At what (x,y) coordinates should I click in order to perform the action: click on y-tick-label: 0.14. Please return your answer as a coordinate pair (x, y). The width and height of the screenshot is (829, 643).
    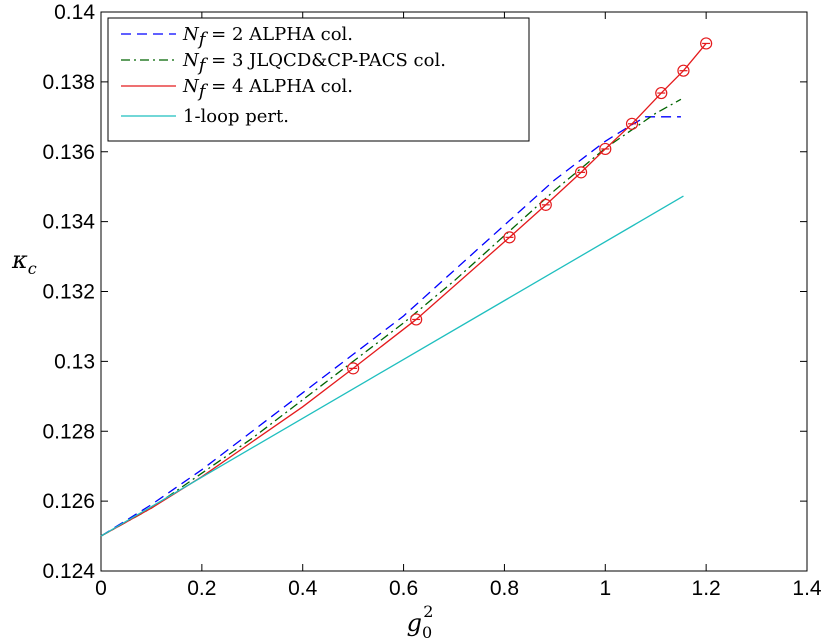
    Looking at the image, I should click on (74, 12).